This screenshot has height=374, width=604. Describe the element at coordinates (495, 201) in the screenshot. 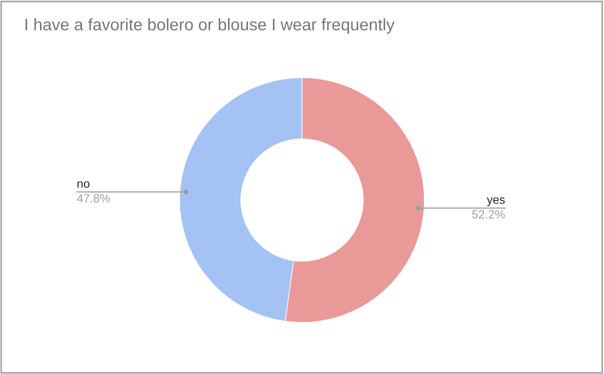

I see `slice-label: yes` at that location.